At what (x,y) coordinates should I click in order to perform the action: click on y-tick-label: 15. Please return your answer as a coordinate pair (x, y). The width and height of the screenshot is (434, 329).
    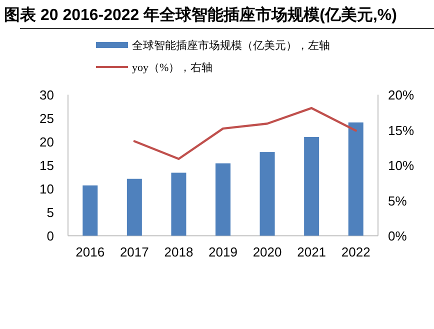
    Looking at the image, I should click on (47, 166).